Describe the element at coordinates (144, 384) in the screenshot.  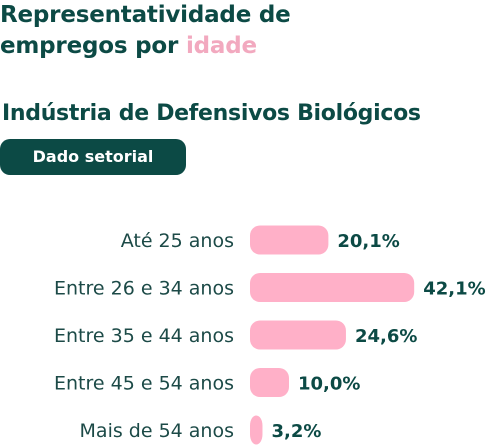
I see `category-label: Entre 45 e 54 anos` at that location.